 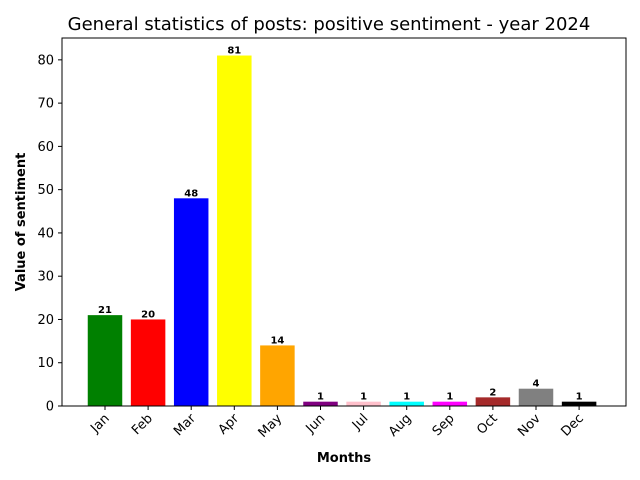 I want to click on y-tick-label: 50, so click(x=45, y=190).